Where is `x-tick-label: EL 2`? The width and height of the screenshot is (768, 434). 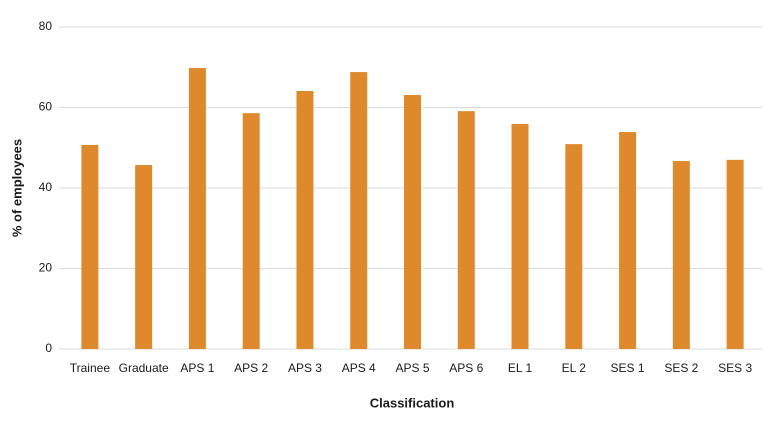 x-tick-label: EL 2 is located at coordinates (574, 368).